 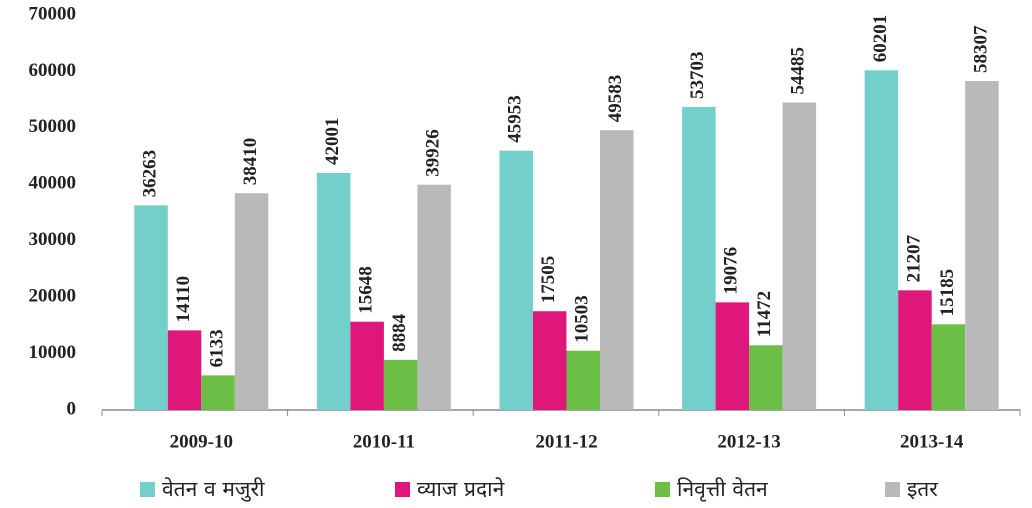 I want to click on data-label: 10503, so click(x=582, y=319).